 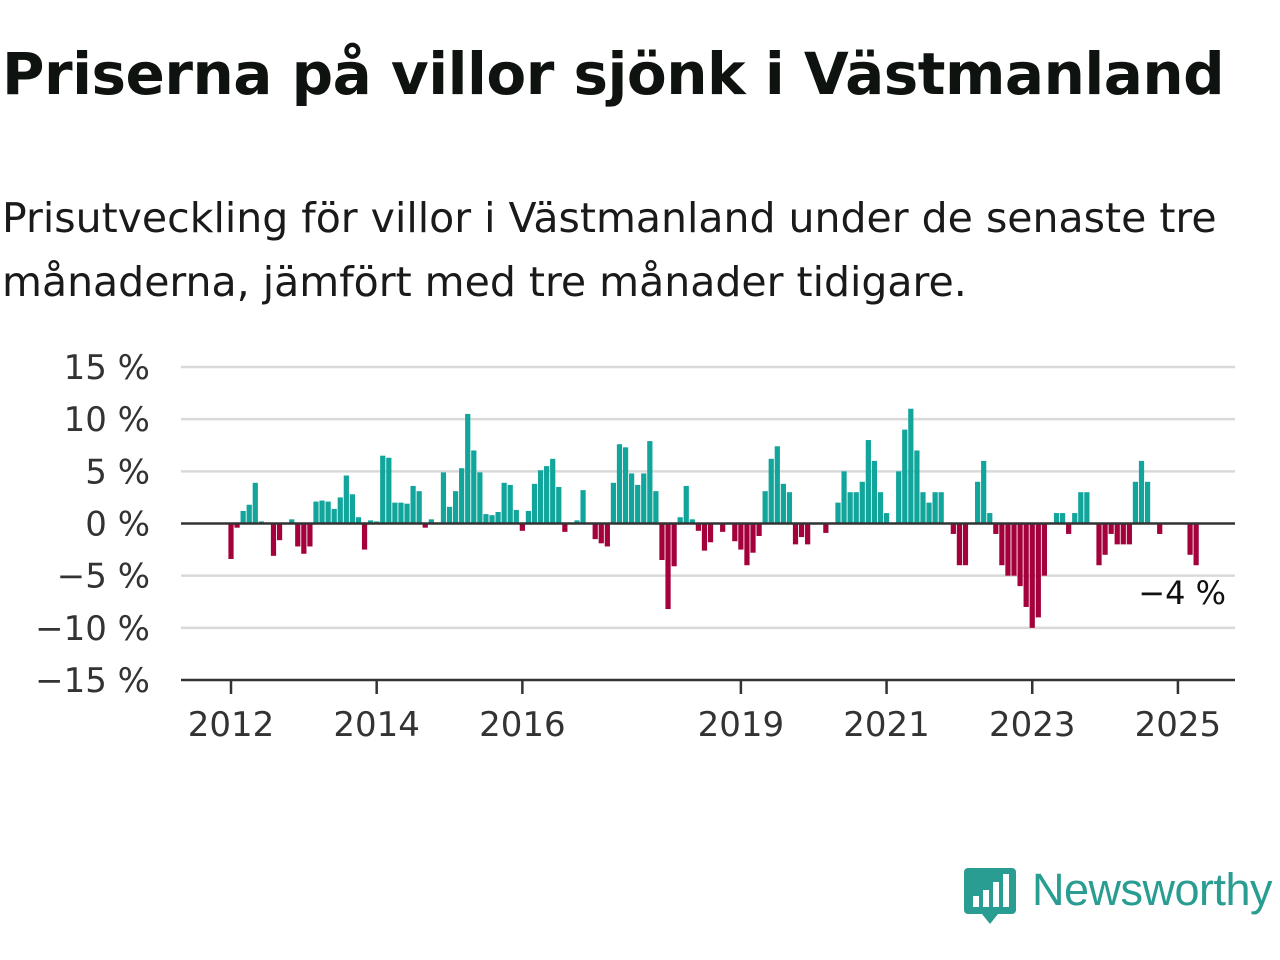 What do you see at coordinates (522, 725) in the screenshot?
I see `x-tick-label: 2016` at bounding box center [522, 725].